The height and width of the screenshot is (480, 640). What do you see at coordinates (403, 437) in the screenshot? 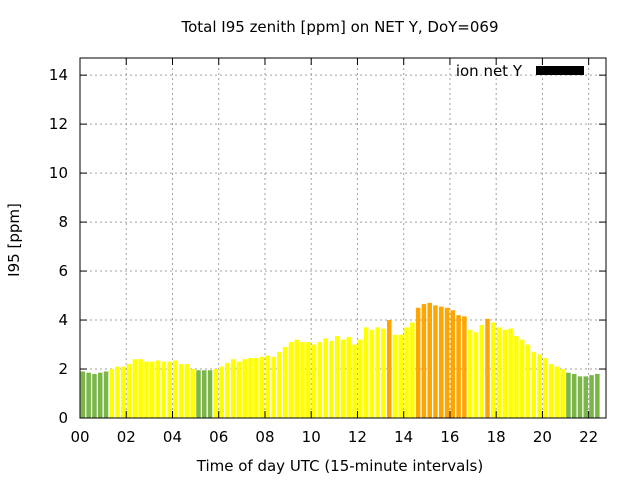
I see `x-tick-label: 14` at bounding box center [403, 437].